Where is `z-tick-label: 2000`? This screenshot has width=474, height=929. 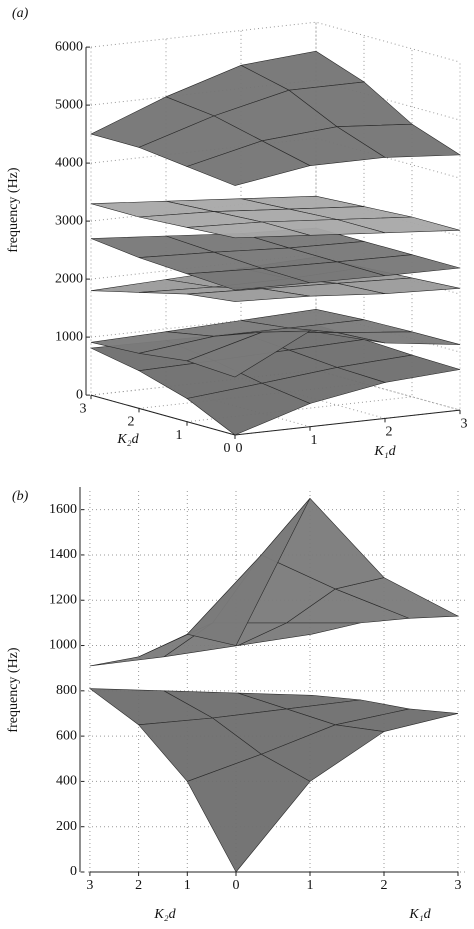 z-tick-label: 2000 is located at coordinates (69, 278).